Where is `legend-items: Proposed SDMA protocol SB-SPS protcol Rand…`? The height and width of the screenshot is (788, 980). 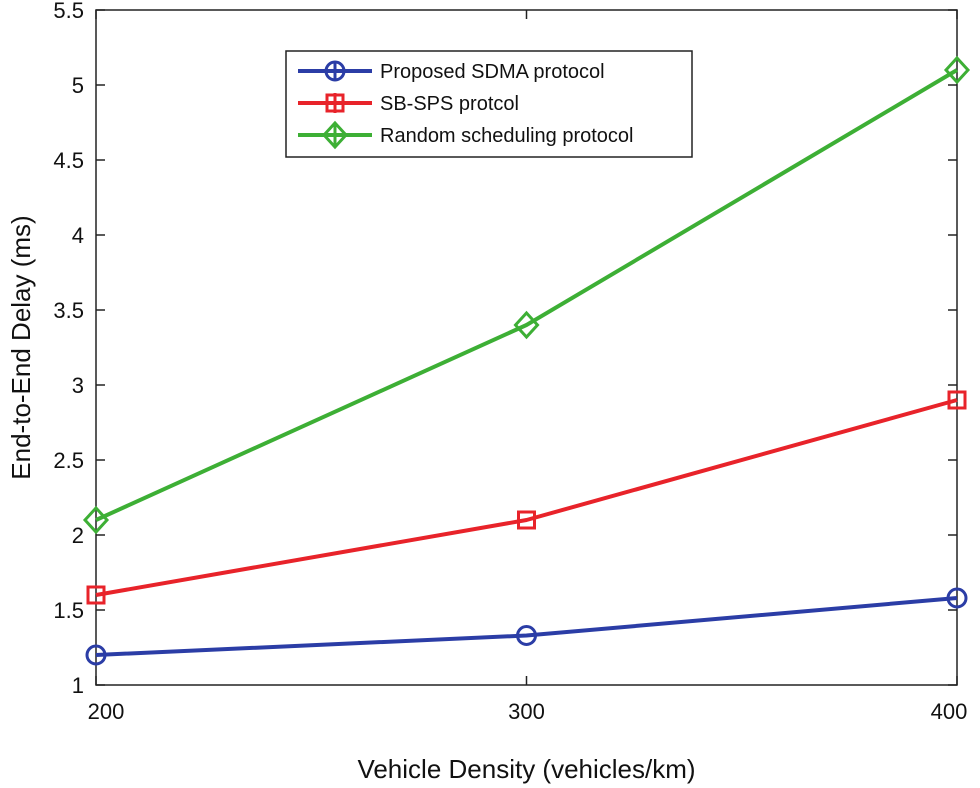 legend-items: Proposed SDMA protocol SB-SPS protcol Rand… is located at coordinates (466, 105).